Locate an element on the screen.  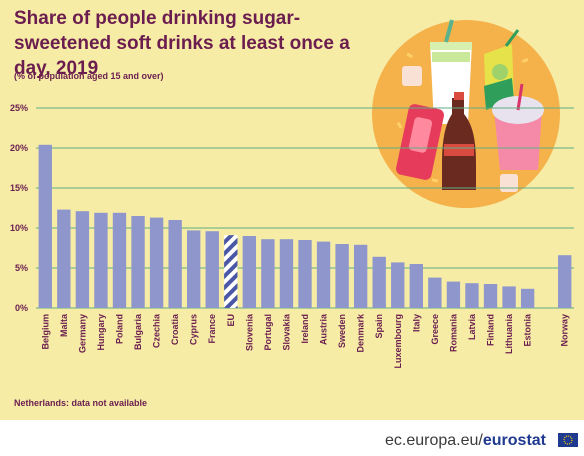
category-label: Finland is located at coordinates (491, 330).